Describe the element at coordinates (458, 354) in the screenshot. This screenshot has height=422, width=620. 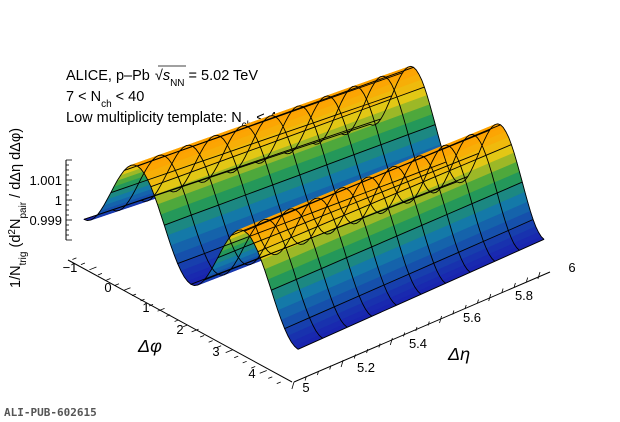
I see `y-axis-title: Δη` at that location.